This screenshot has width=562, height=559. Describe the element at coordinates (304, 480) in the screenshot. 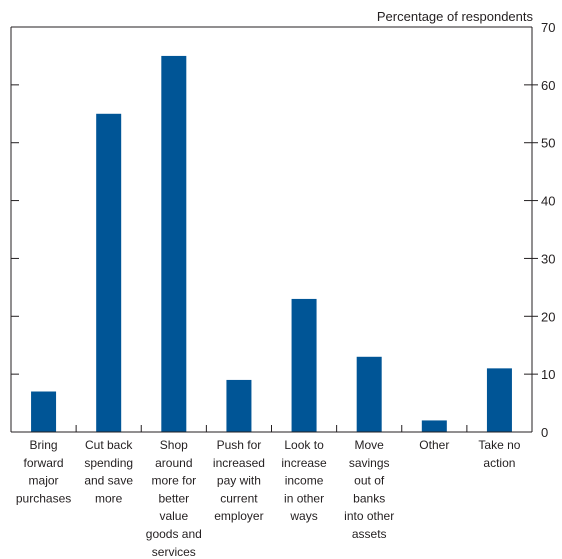

I see `x-category-label: Look to increase income in other ways` at that location.